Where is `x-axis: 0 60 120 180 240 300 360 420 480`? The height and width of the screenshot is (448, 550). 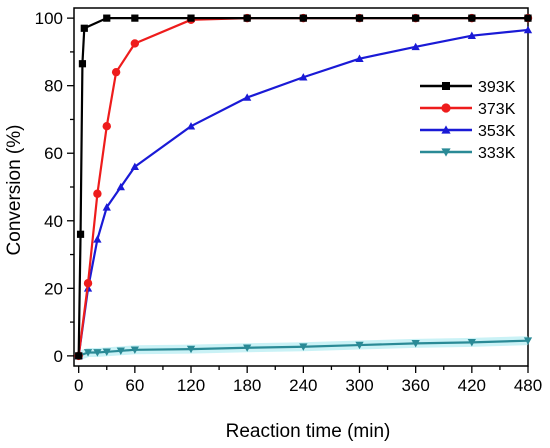 x-axis: 0 60 120 180 240 300 360 420 480 is located at coordinates (308, 380).